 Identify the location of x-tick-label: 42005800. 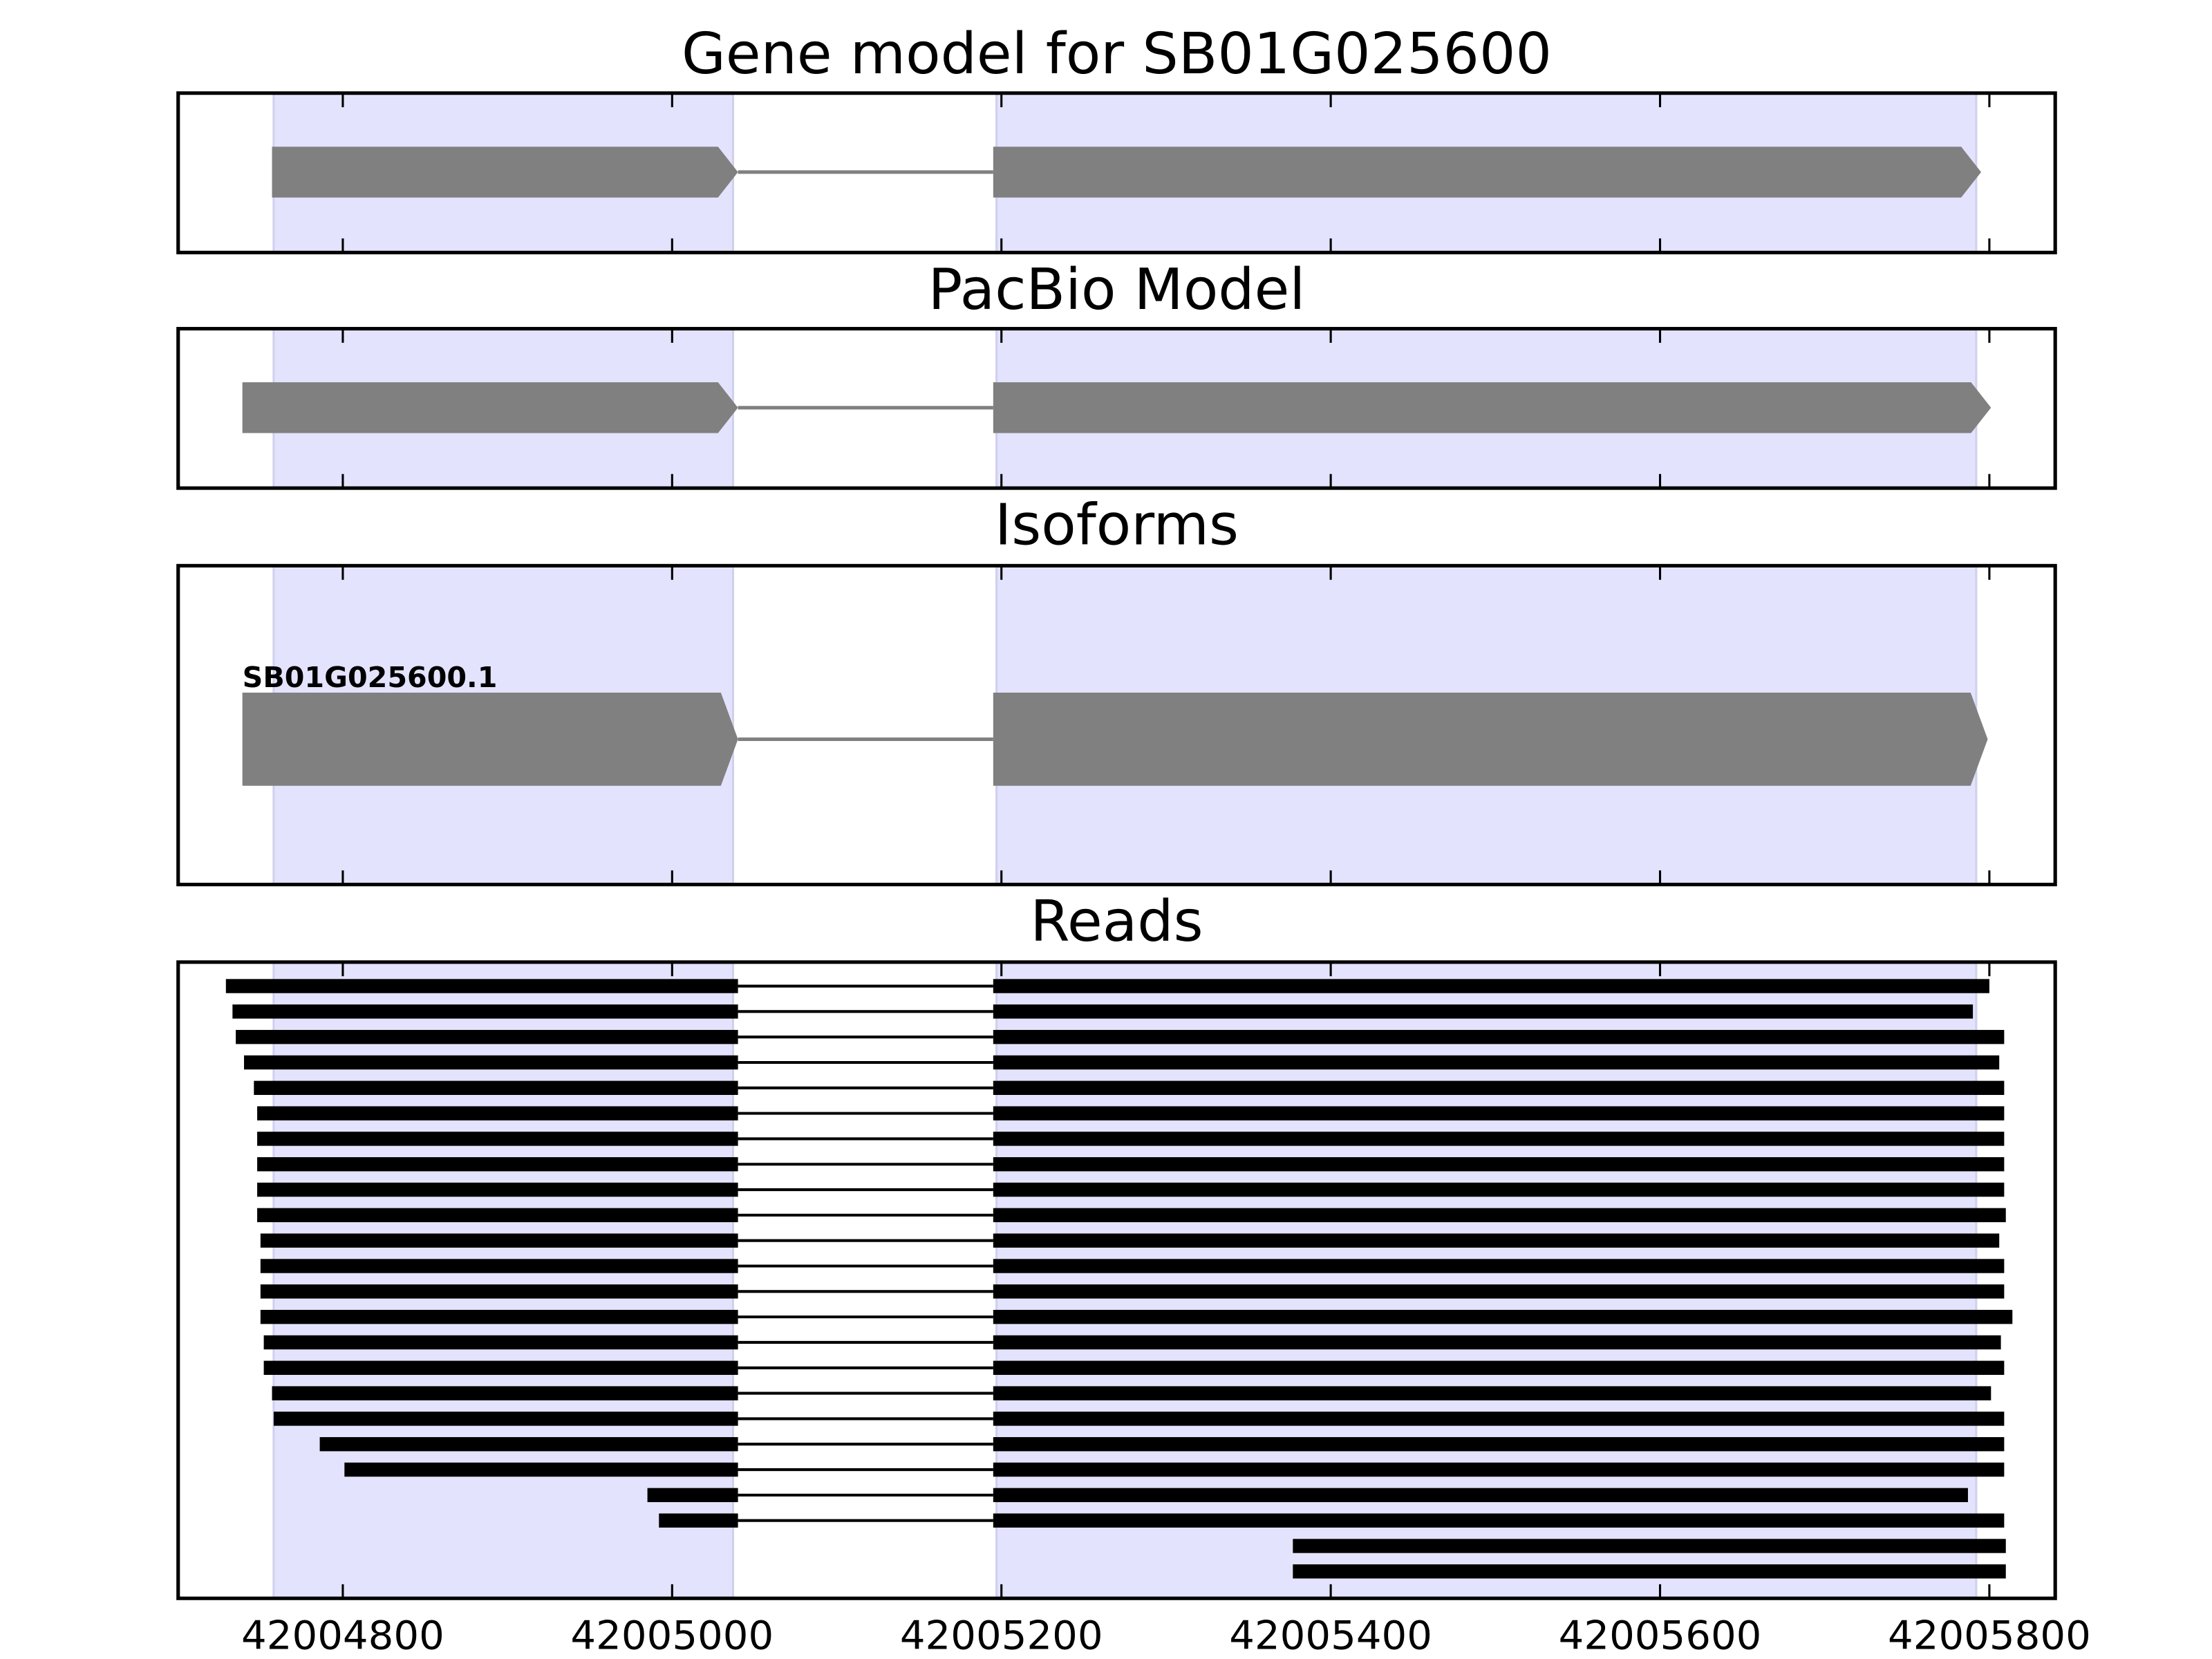
(1989, 1636).